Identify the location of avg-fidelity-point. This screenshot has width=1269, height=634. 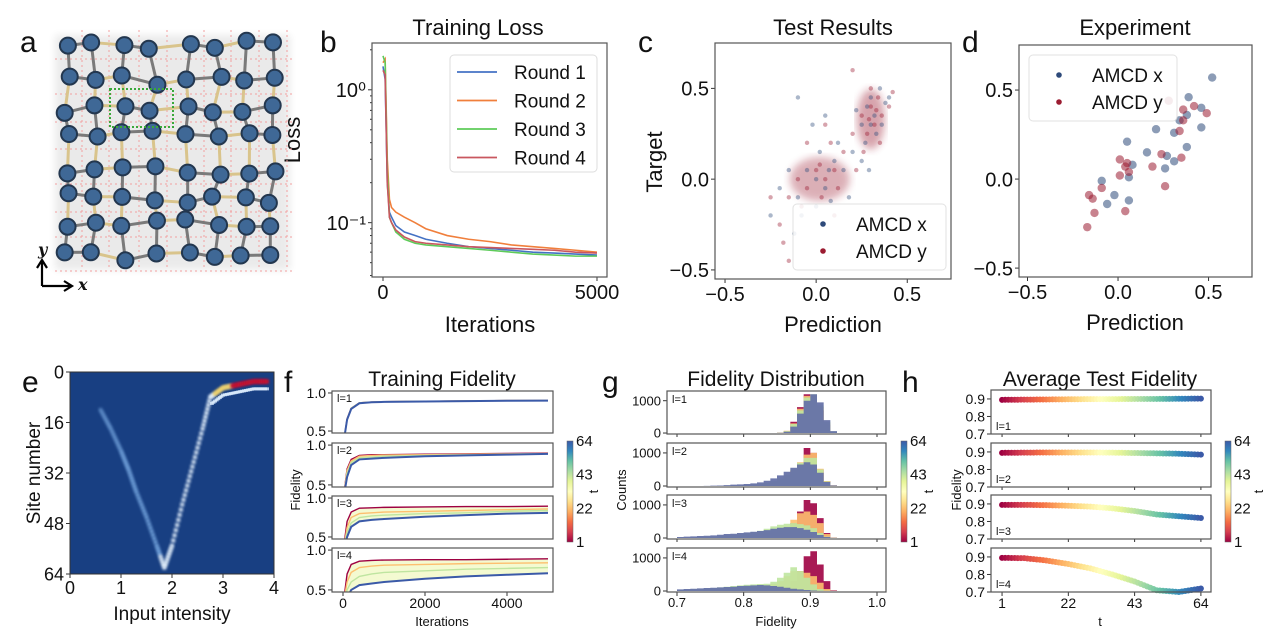
(1200, 517).